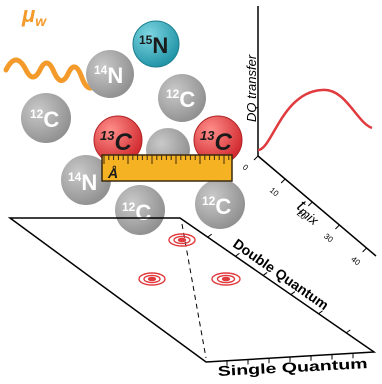 This screenshot has height=384, width=382. I want to click on spectrum-diagonal, so click(194, 291).